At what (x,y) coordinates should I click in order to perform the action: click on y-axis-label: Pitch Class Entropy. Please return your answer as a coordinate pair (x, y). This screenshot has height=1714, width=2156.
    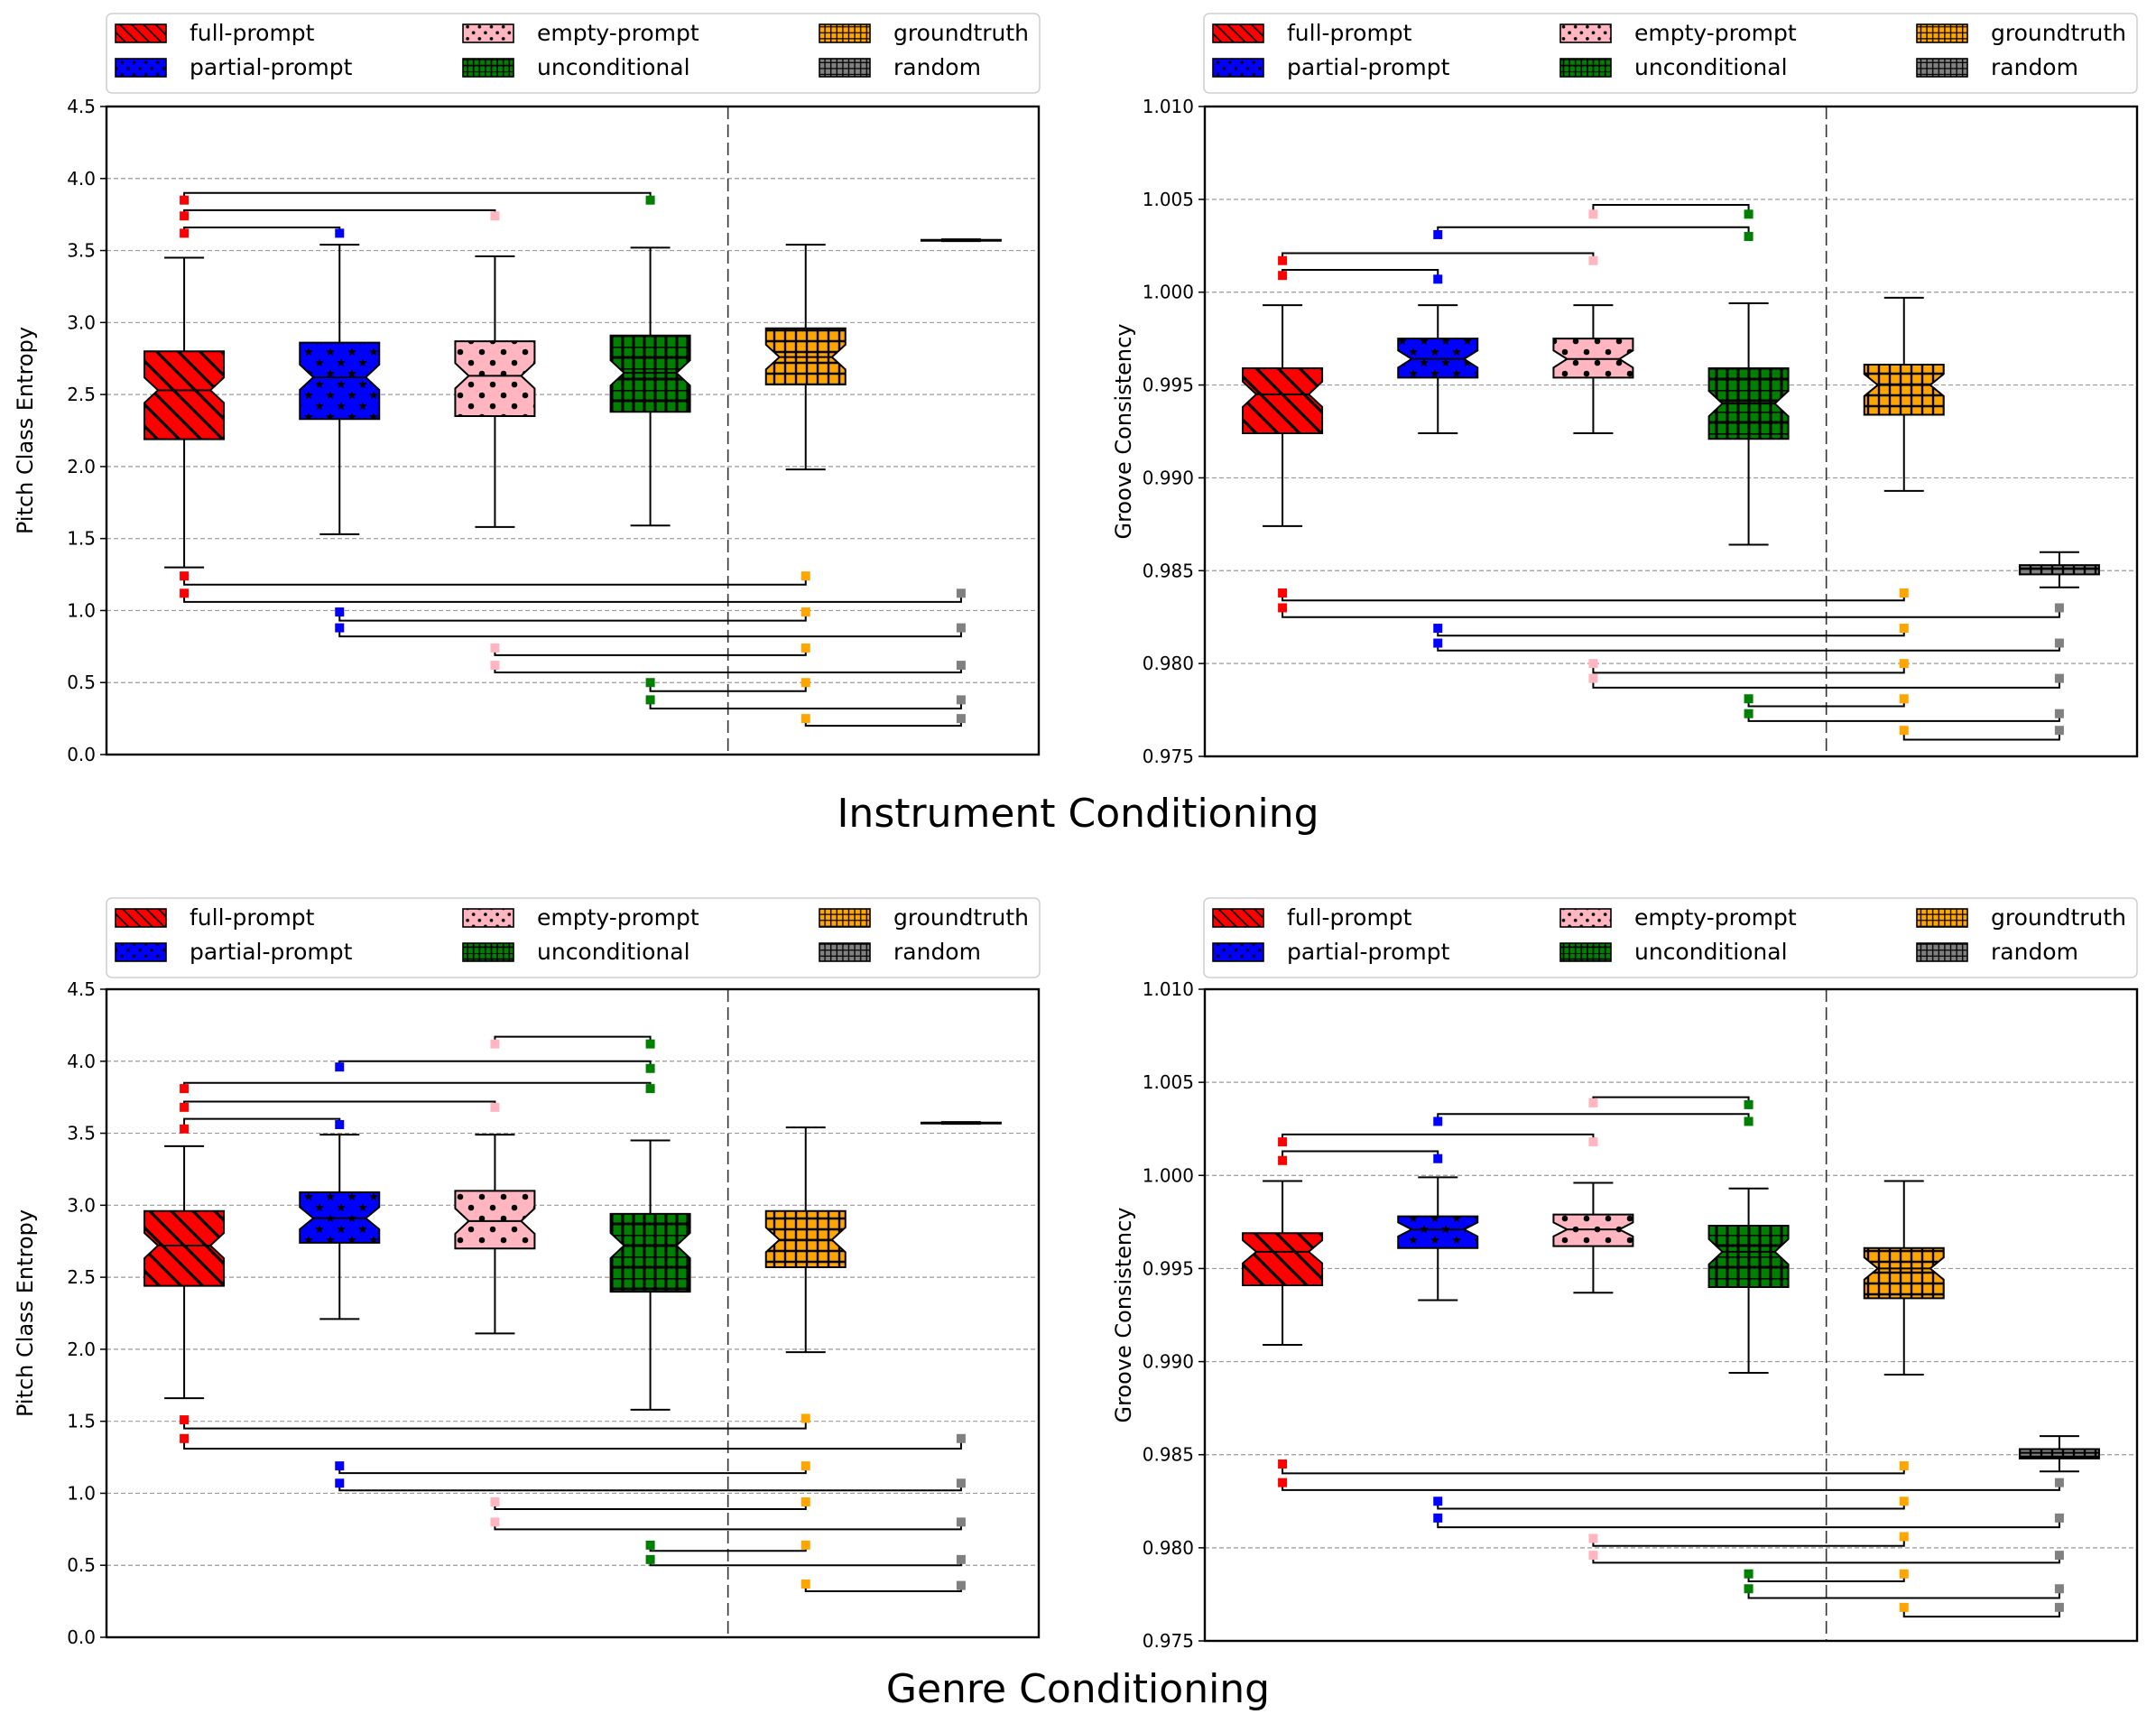
    Looking at the image, I should click on (25, 1313).